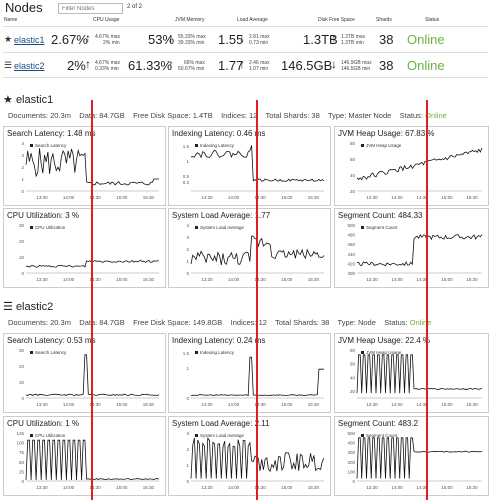 The height and width of the screenshot is (500, 491). I want to click on col-disk: Disk Free Space, so click(336, 20).